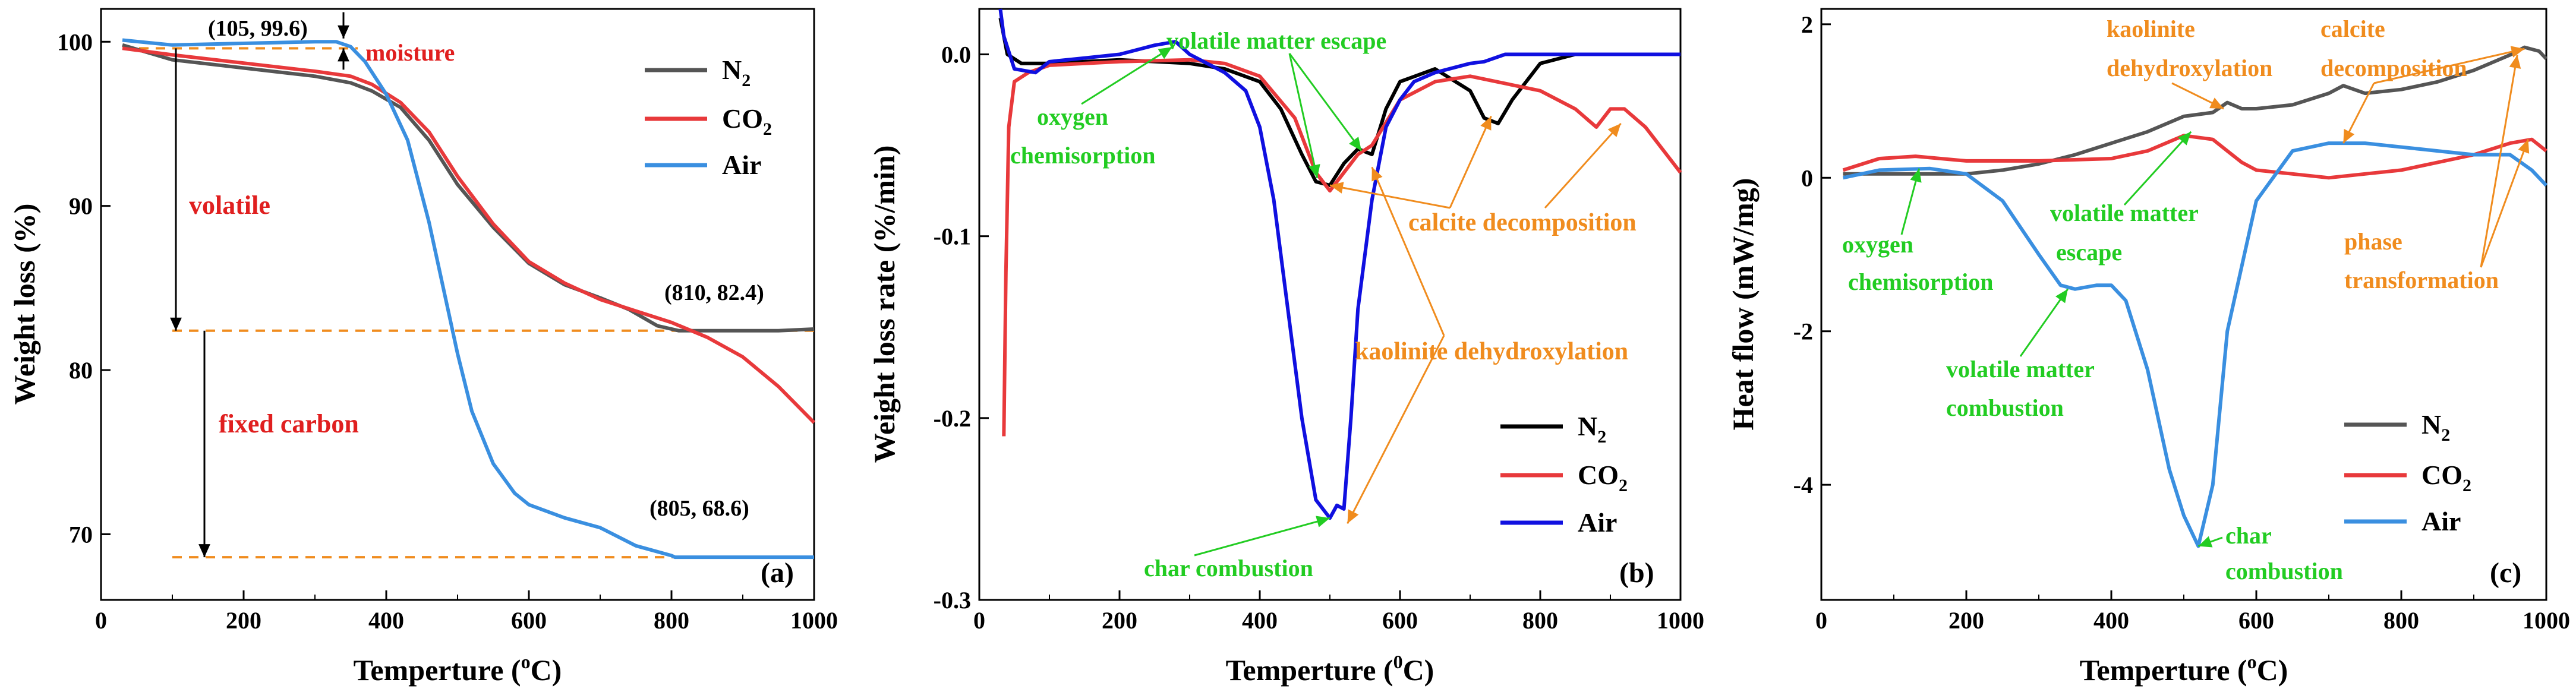 The height and width of the screenshot is (689, 2576). What do you see at coordinates (885, 305) in the screenshot?
I see `y-axis-label-b: Weight loss rate (%/min)` at bounding box center [885, 305].